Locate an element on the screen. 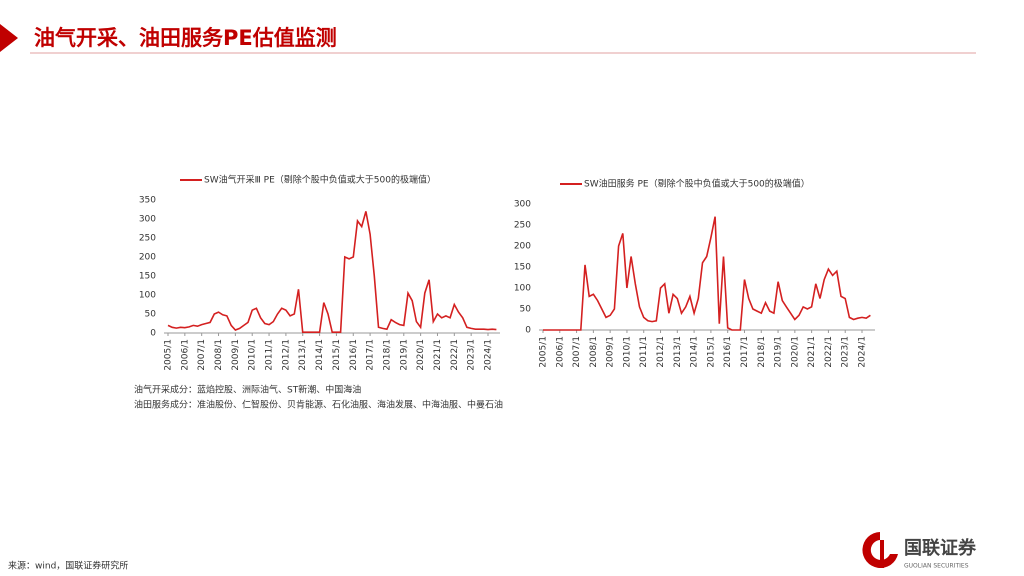  note: 油气开采成分：蓝焰控股、洲际油气、ST新潮、中国海油 is located at coordinates (247, 390).